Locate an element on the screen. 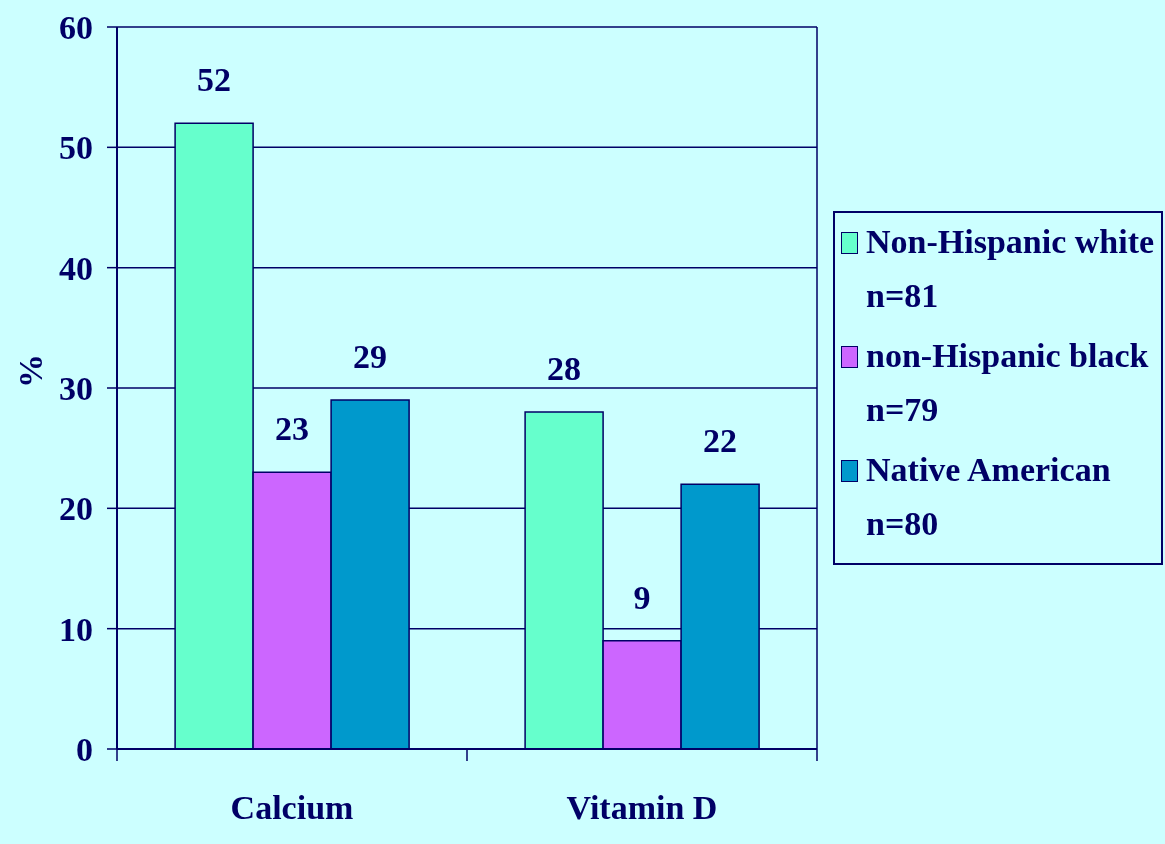 The height and width of the screenshot is (844, 1165). data-label: 52 is located at coordinates (214, 80).